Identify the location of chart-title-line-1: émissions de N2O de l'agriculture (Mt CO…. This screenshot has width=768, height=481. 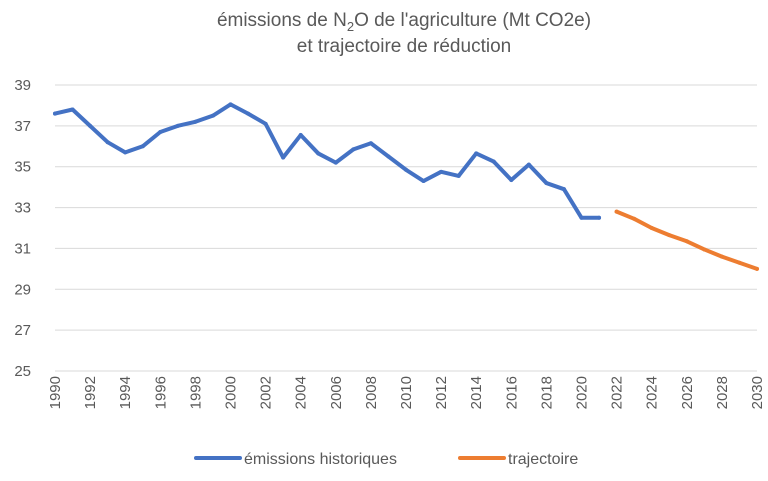
(404, 22).